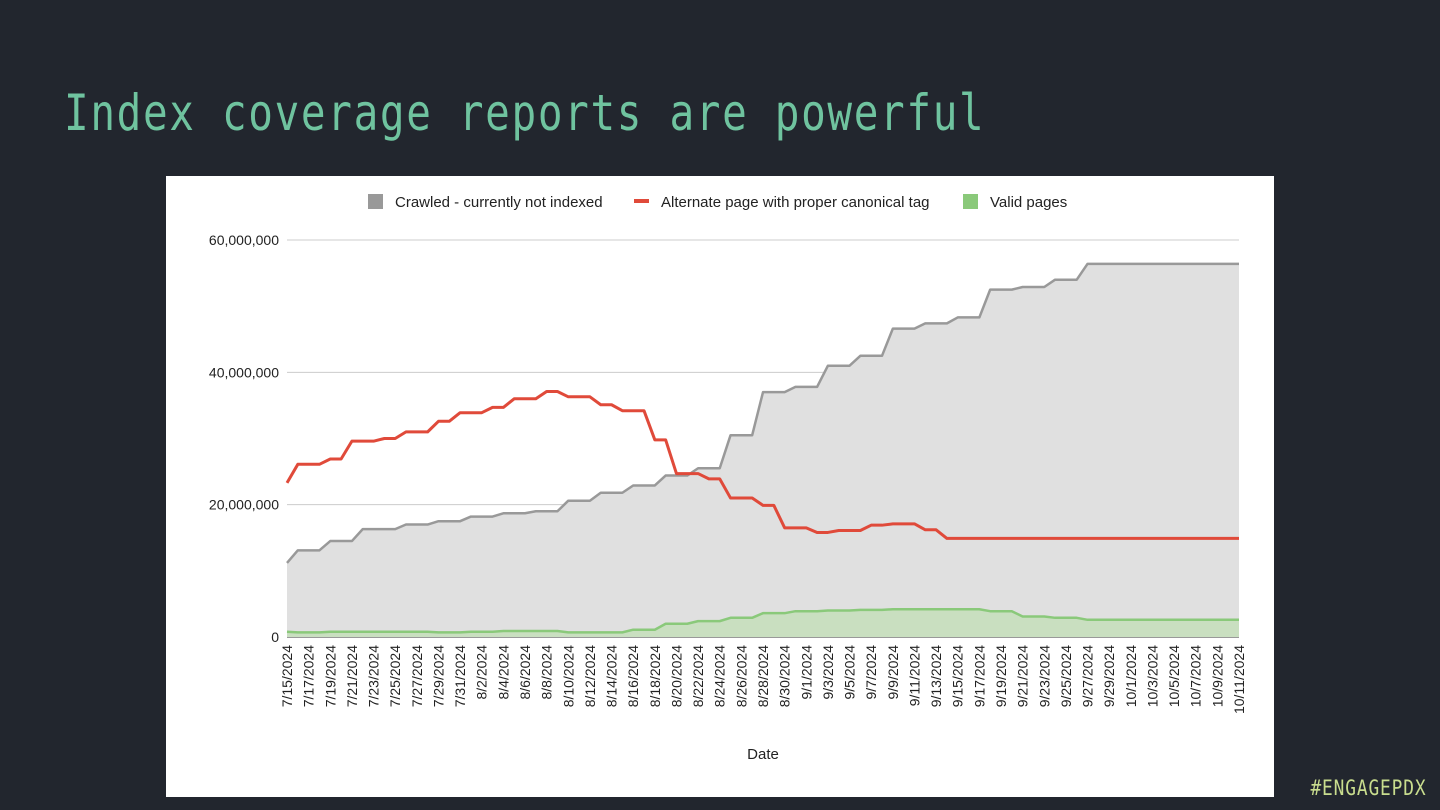 This screenshot has height=810, width=1440. I want to click on x-tick-label: 8/30/2024, so click(785, 676).